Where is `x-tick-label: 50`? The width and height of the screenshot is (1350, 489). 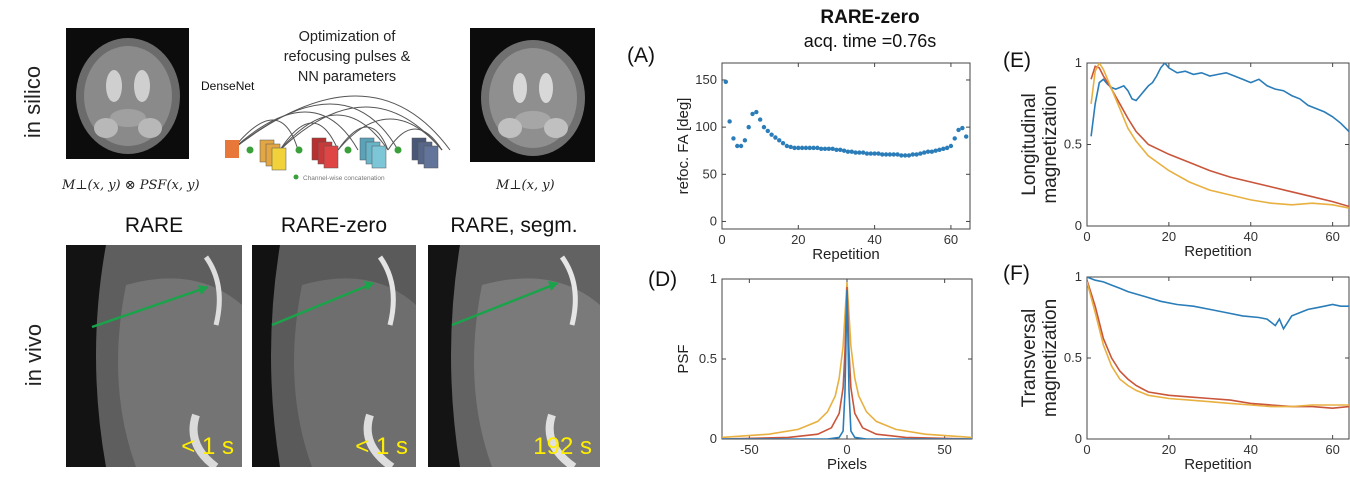
x-tick-label: 50 is located at coordinates (944, 449).